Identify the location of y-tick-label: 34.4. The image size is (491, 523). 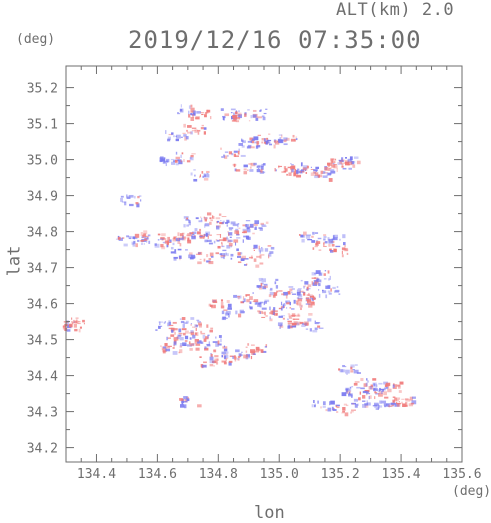
(42, 377).